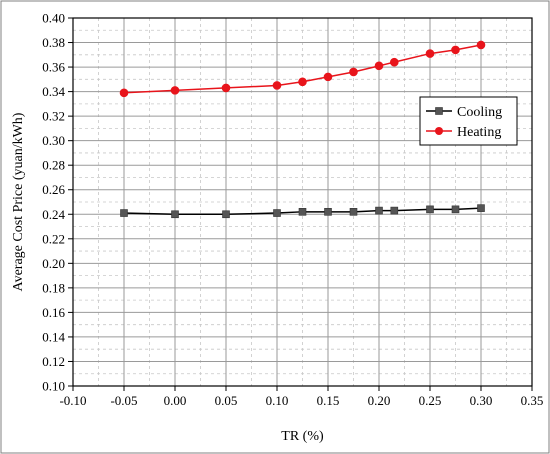 The height and width of the screenshot is (454, 550). I want to click on y-tick-label: 0.28, so click(53, 165).